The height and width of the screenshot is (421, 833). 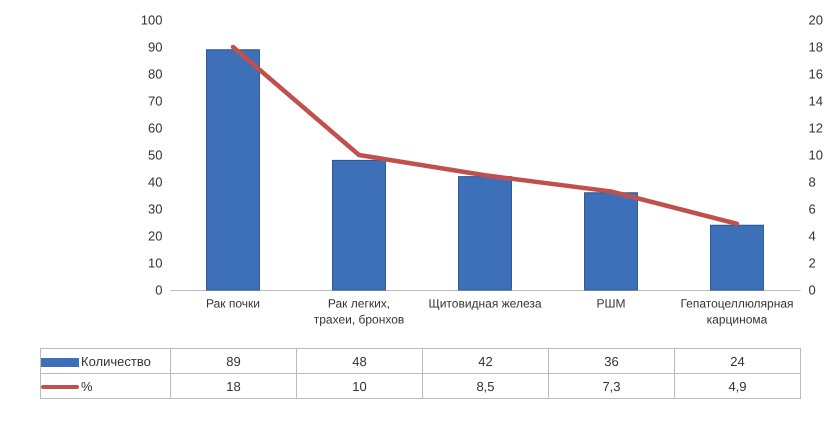 What do you see at coordinates (812, 182) in the screenshot?
I see `y2-tick-label: 8` at bounding box center [812, 182].